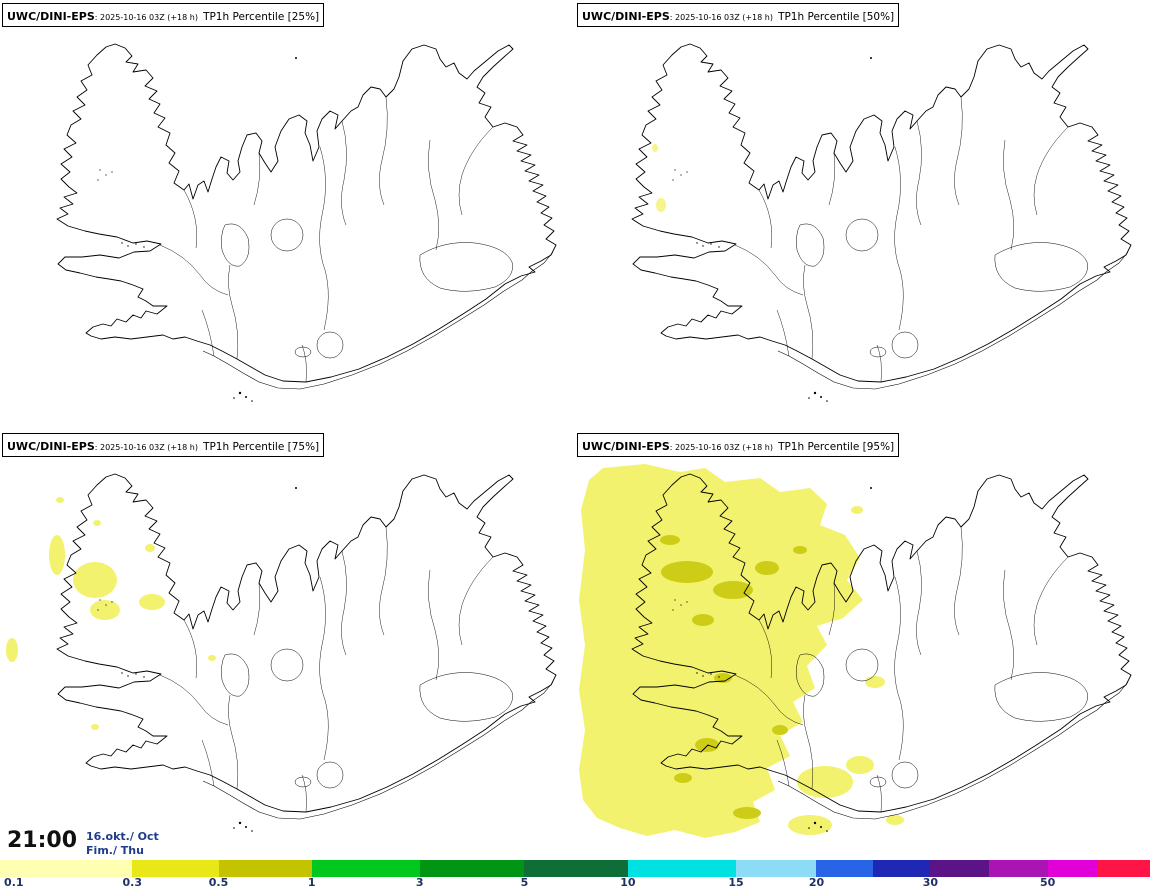 The image size is (1150, 891). Describe the element at coordinates (733, 677) in the screenshot. I see `precip-heavier-spots` at that location.